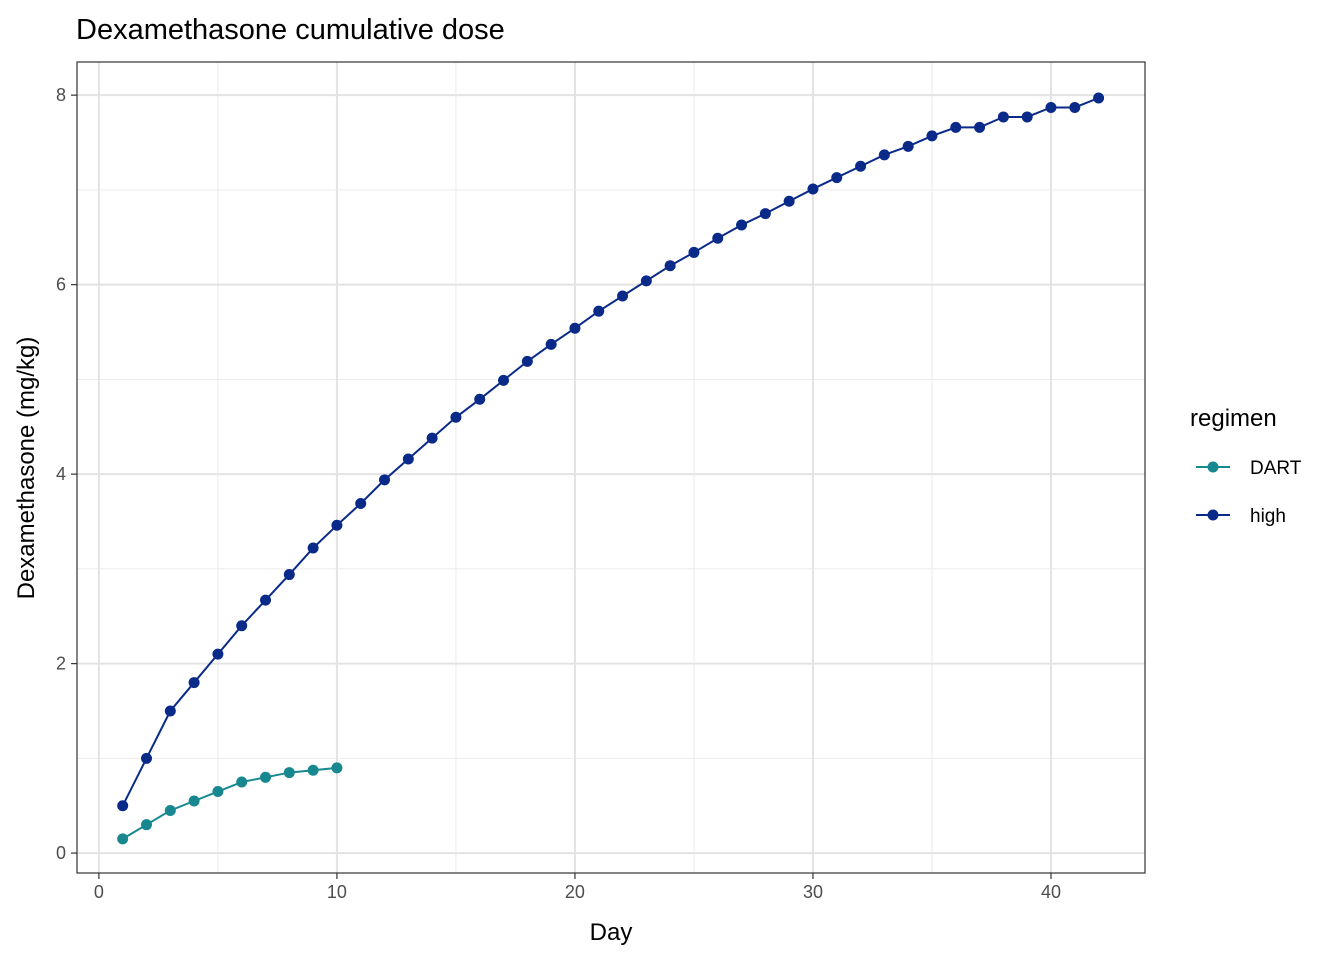 The width and height of the screenshot is (1344, 960). What do you see at coordinates (61, 474) in the screenshot?
I see `y-tick-label: 4` at bounding box center [61, 474].